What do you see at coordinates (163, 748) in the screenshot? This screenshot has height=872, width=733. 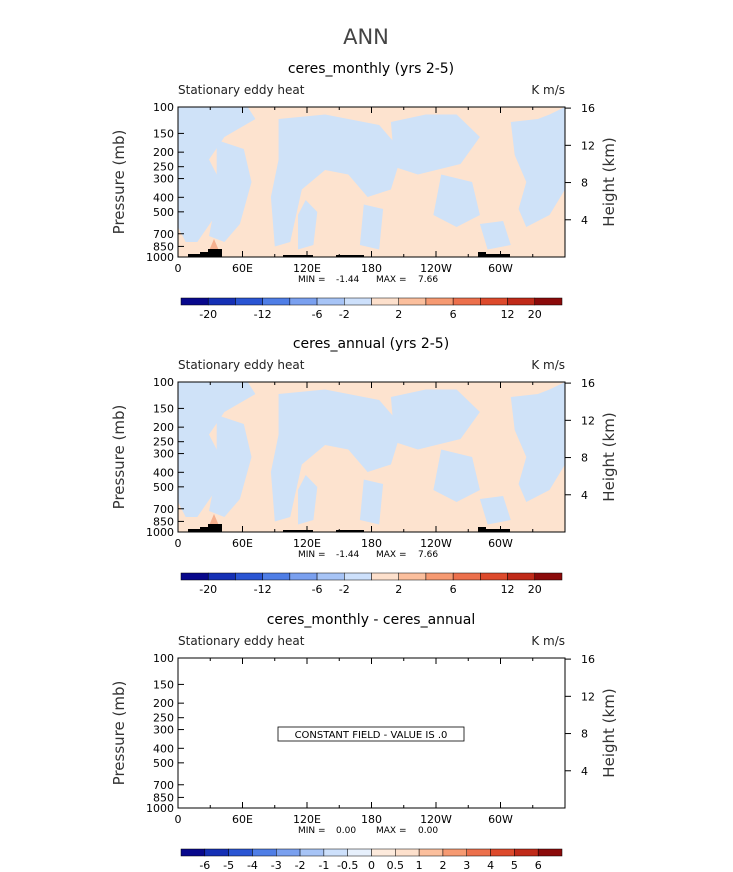 I see `y-tick-label: 400` at bounding box center [163, 748].